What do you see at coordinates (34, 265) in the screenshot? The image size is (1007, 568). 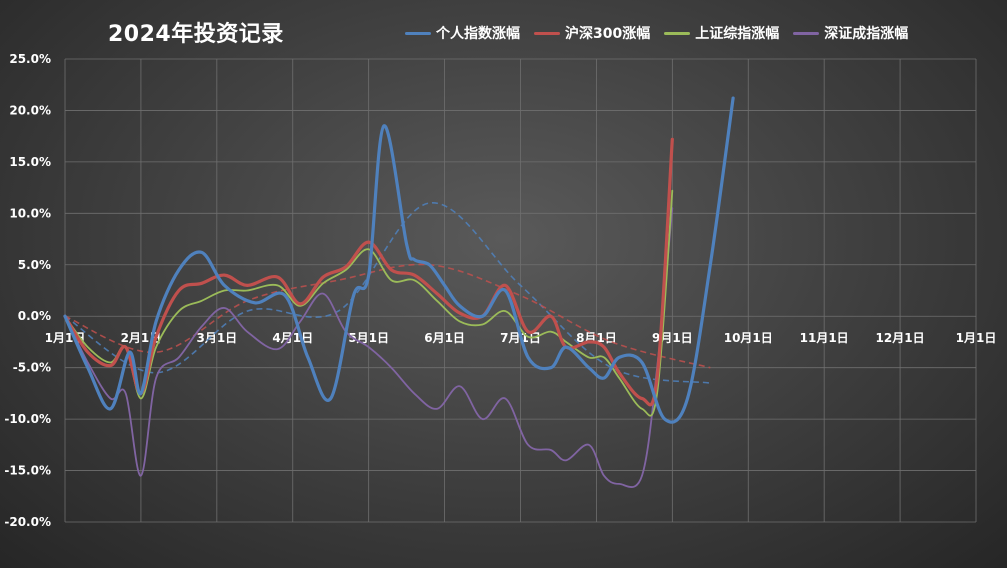 I see `y-tick-label: 5.0%` at bounding box center [34, 265].